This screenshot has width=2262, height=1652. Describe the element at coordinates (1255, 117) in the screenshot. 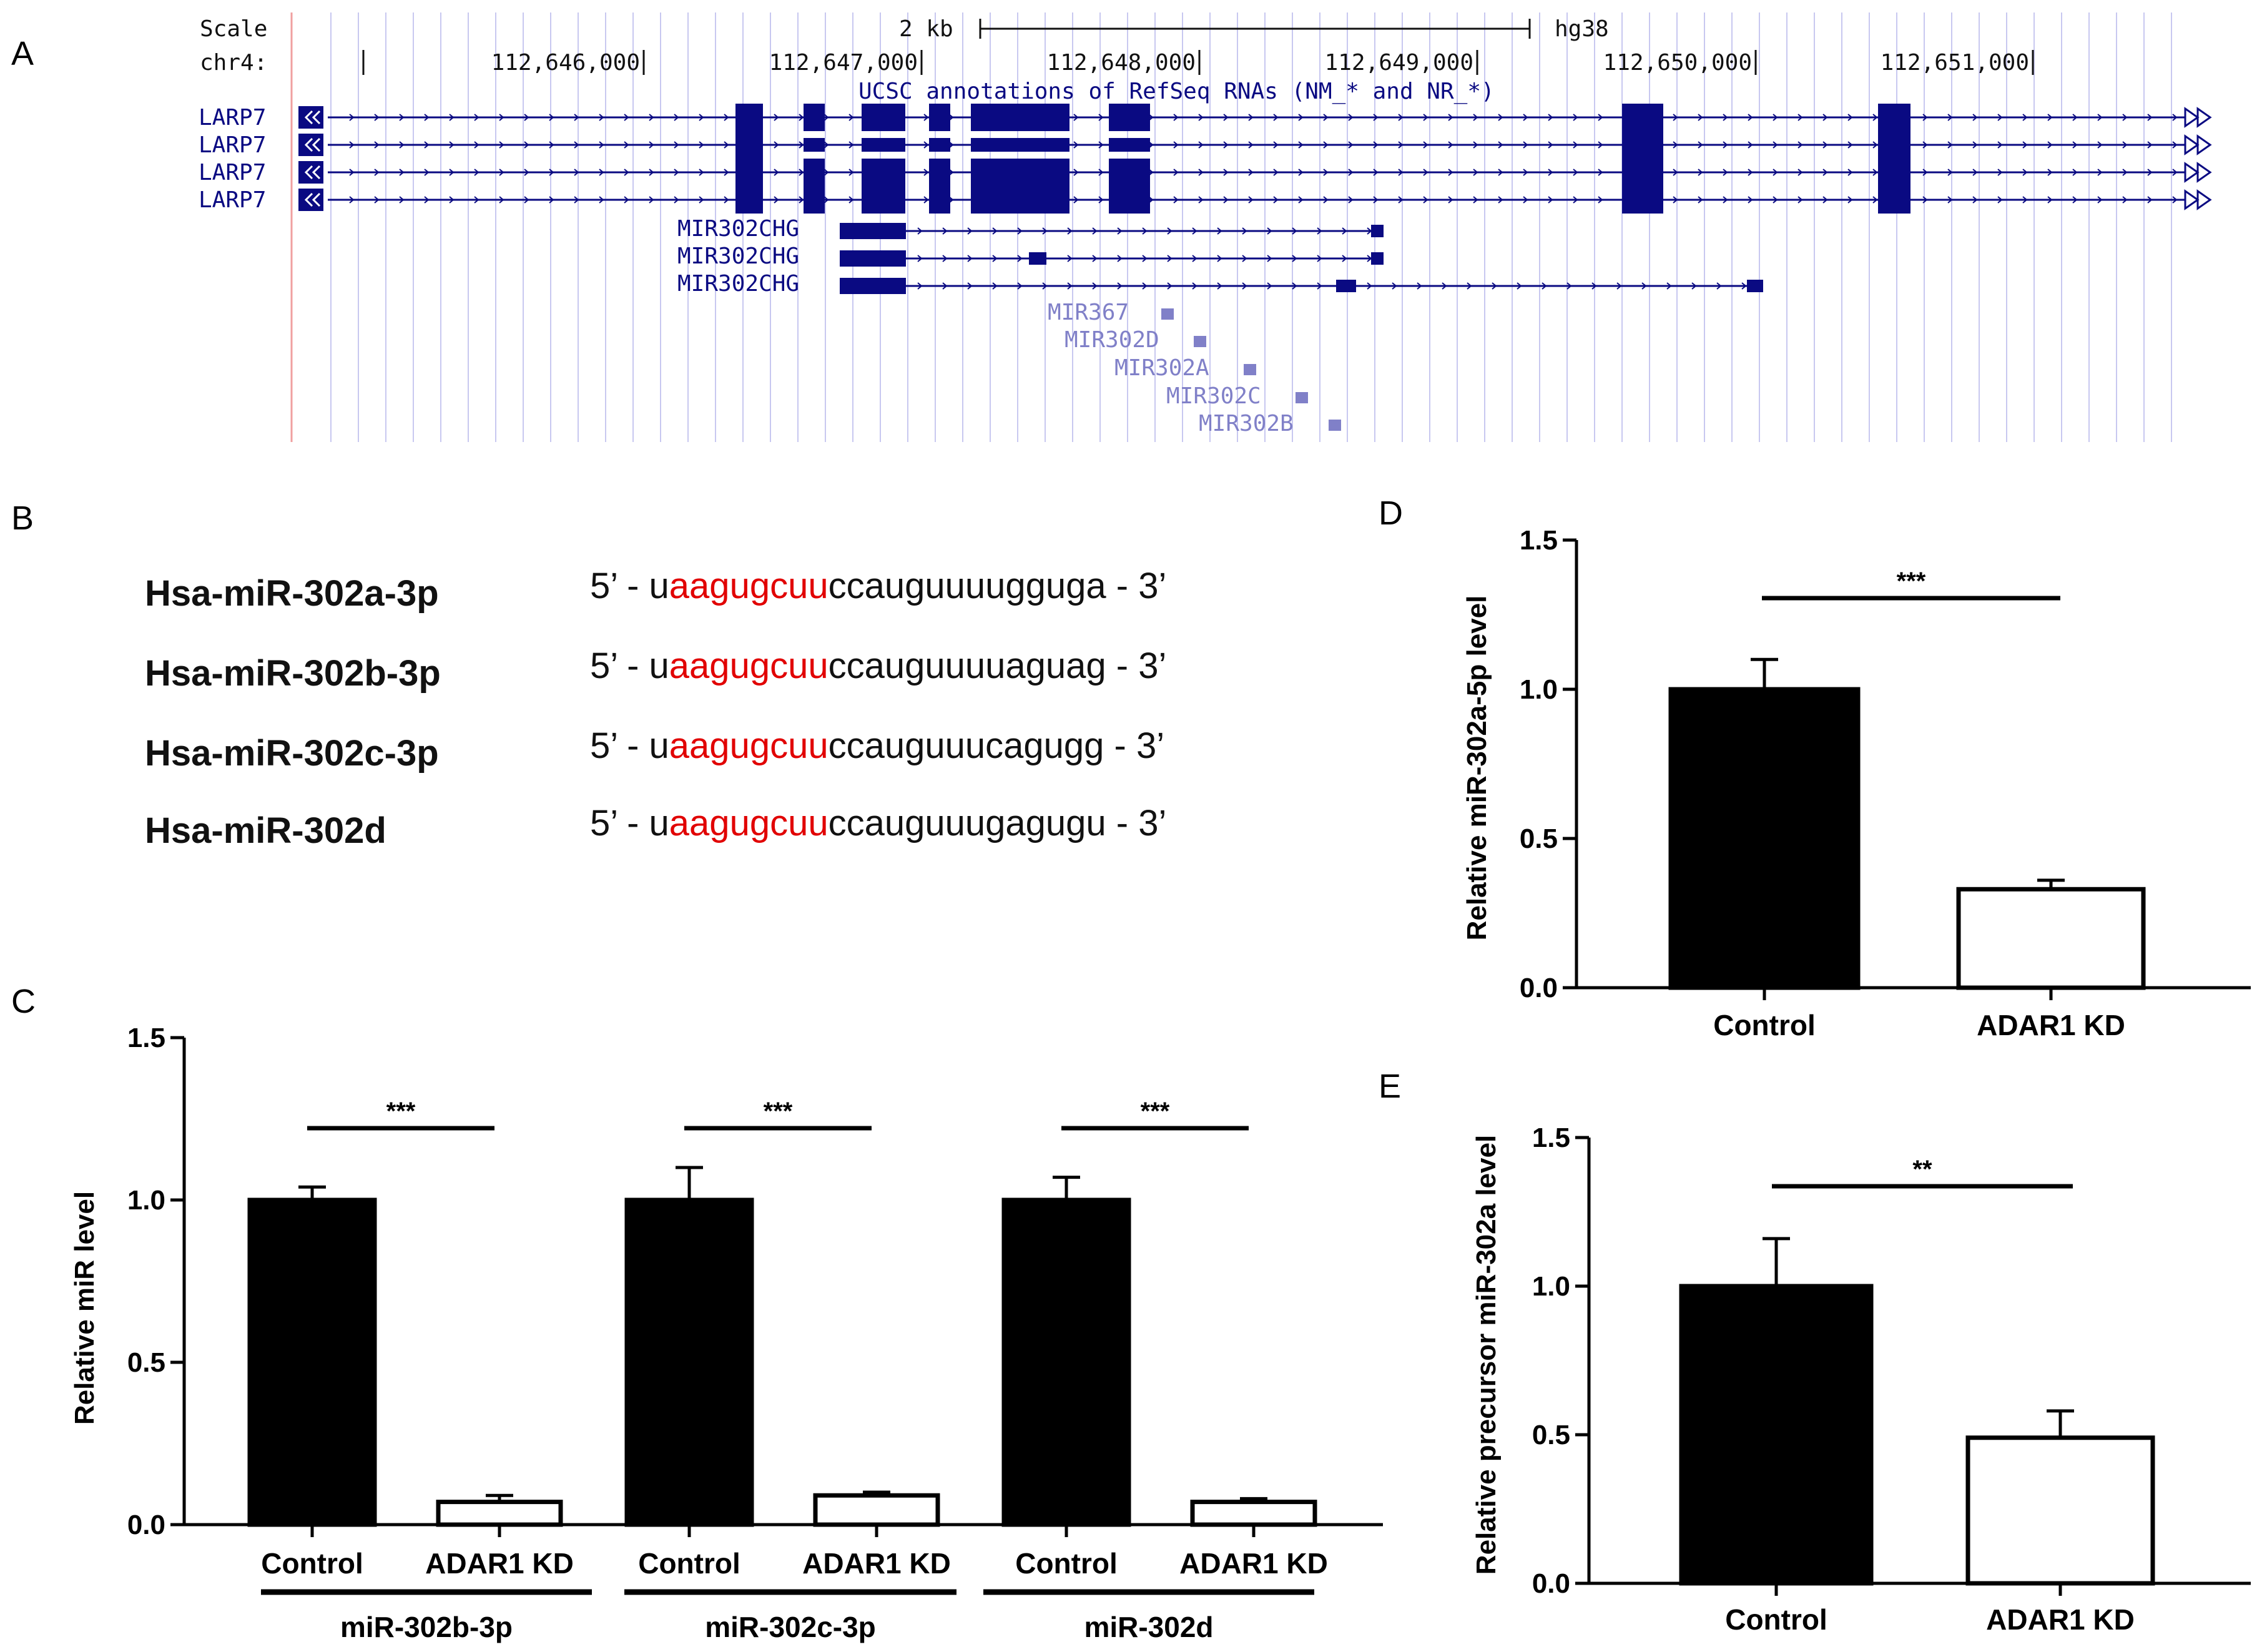

I see `larp7-transcript` at that location.